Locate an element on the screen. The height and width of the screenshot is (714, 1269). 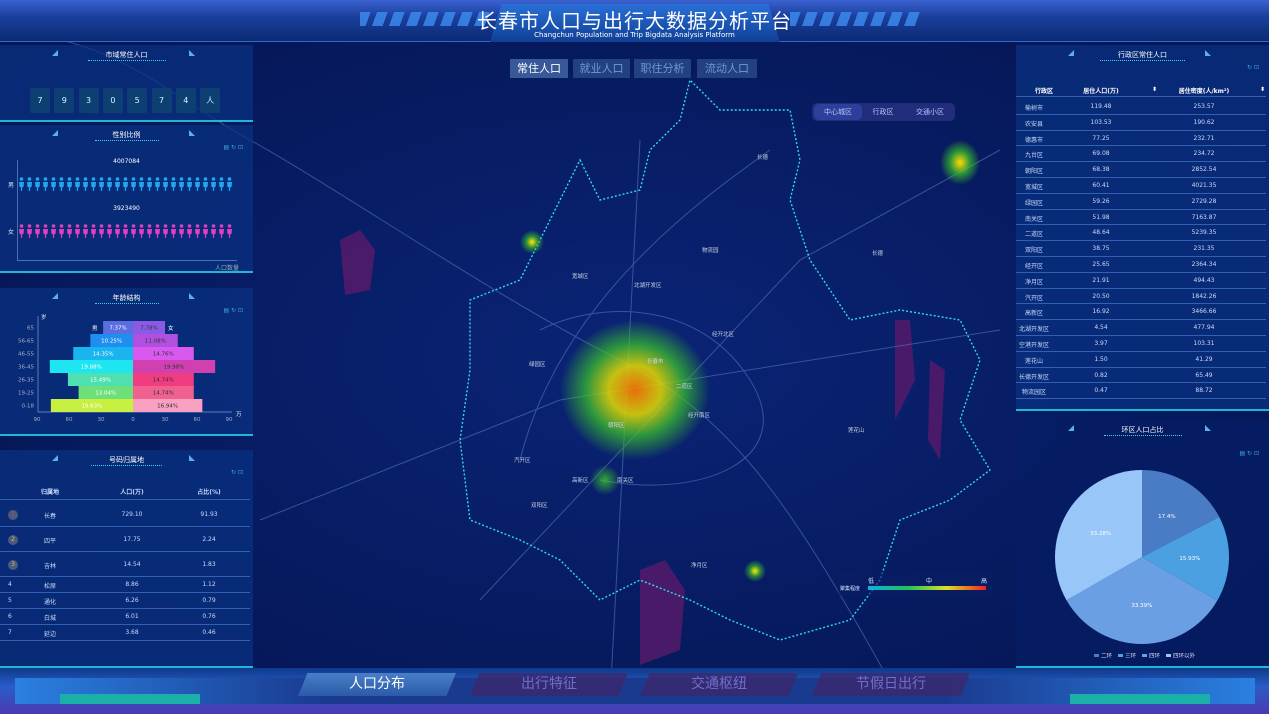
table-row: 7 延边 3.68 0.46 is located at coordinates (125, 633).